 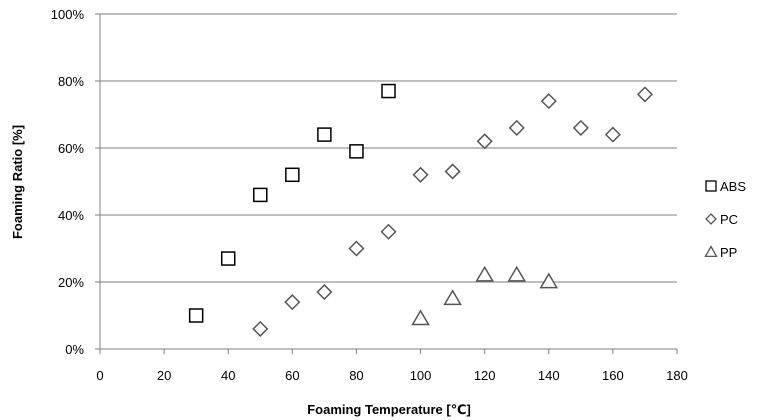 I want to click on legend-marker-pp, so click(x=711, y=251).